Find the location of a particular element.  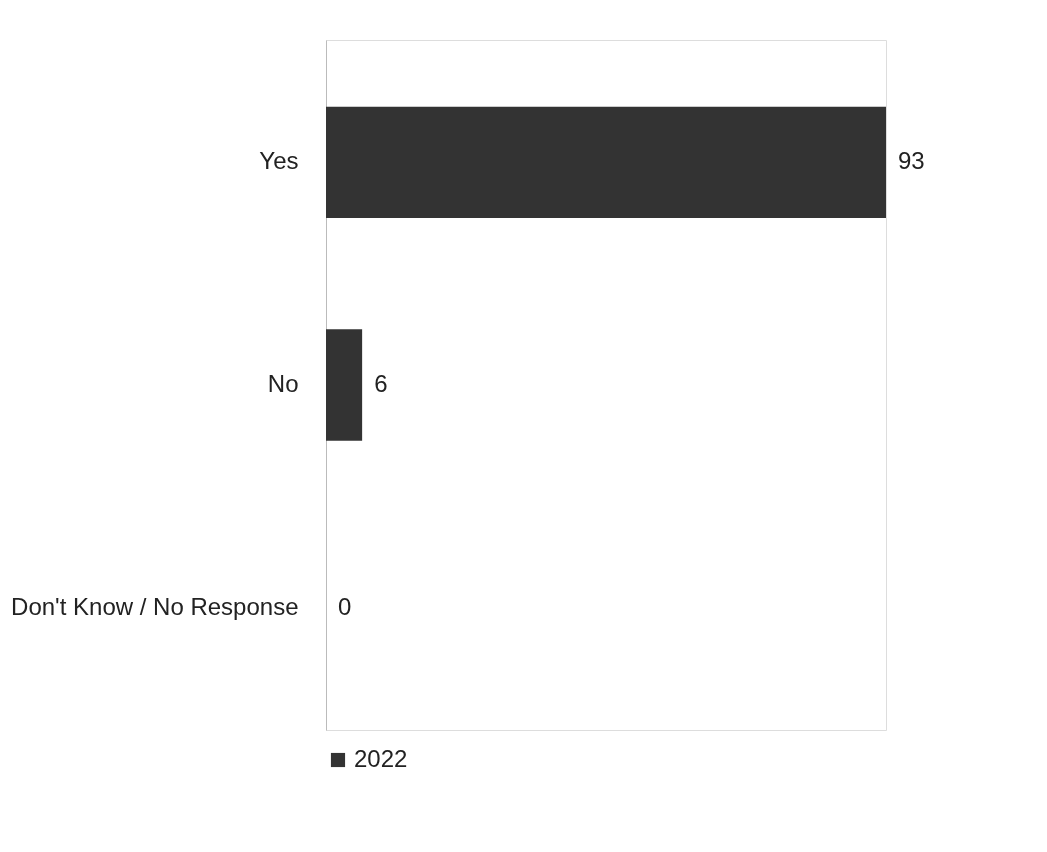

y-tick-label: Yes is located at coordinates (279, 161).